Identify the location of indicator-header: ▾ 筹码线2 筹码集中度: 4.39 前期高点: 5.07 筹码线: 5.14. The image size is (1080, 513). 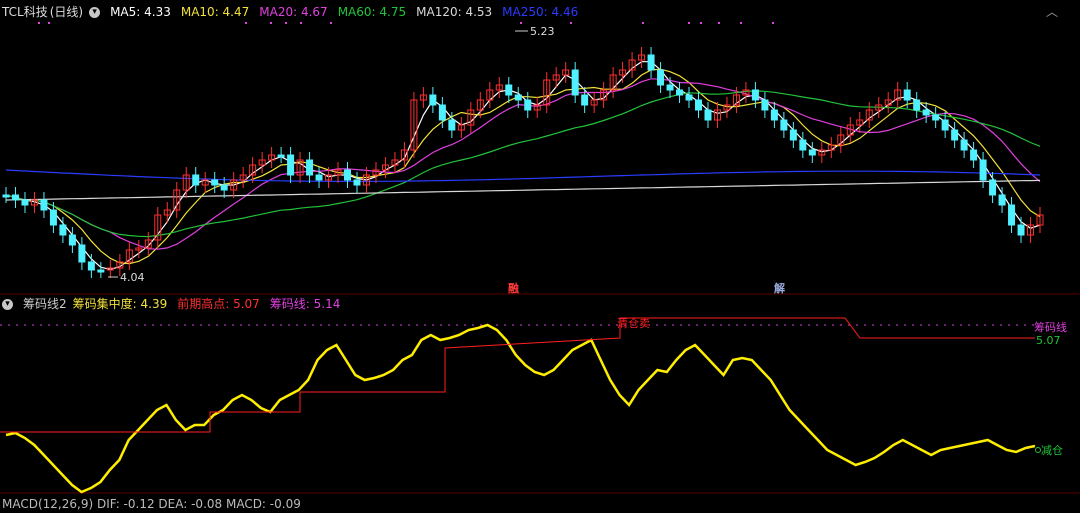
(181, 304).